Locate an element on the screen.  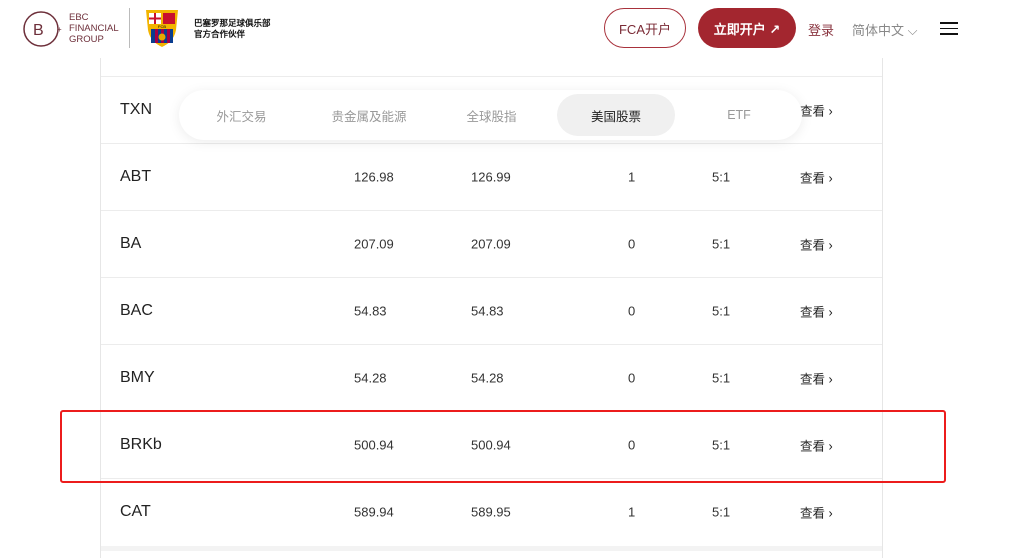
cell-bid: 589.94 is located at coordinates (374, 512).